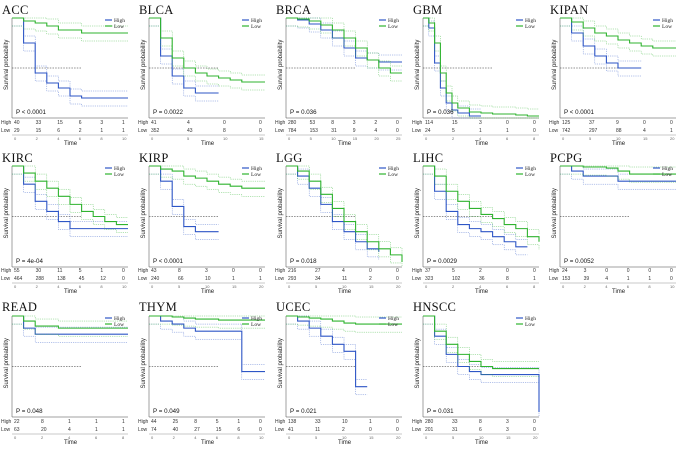 The height and width of the screenshot is (450, 685). Describe the element at coordinates (452, 63) in the screenshot. I see `ci-upper-high` at that location.